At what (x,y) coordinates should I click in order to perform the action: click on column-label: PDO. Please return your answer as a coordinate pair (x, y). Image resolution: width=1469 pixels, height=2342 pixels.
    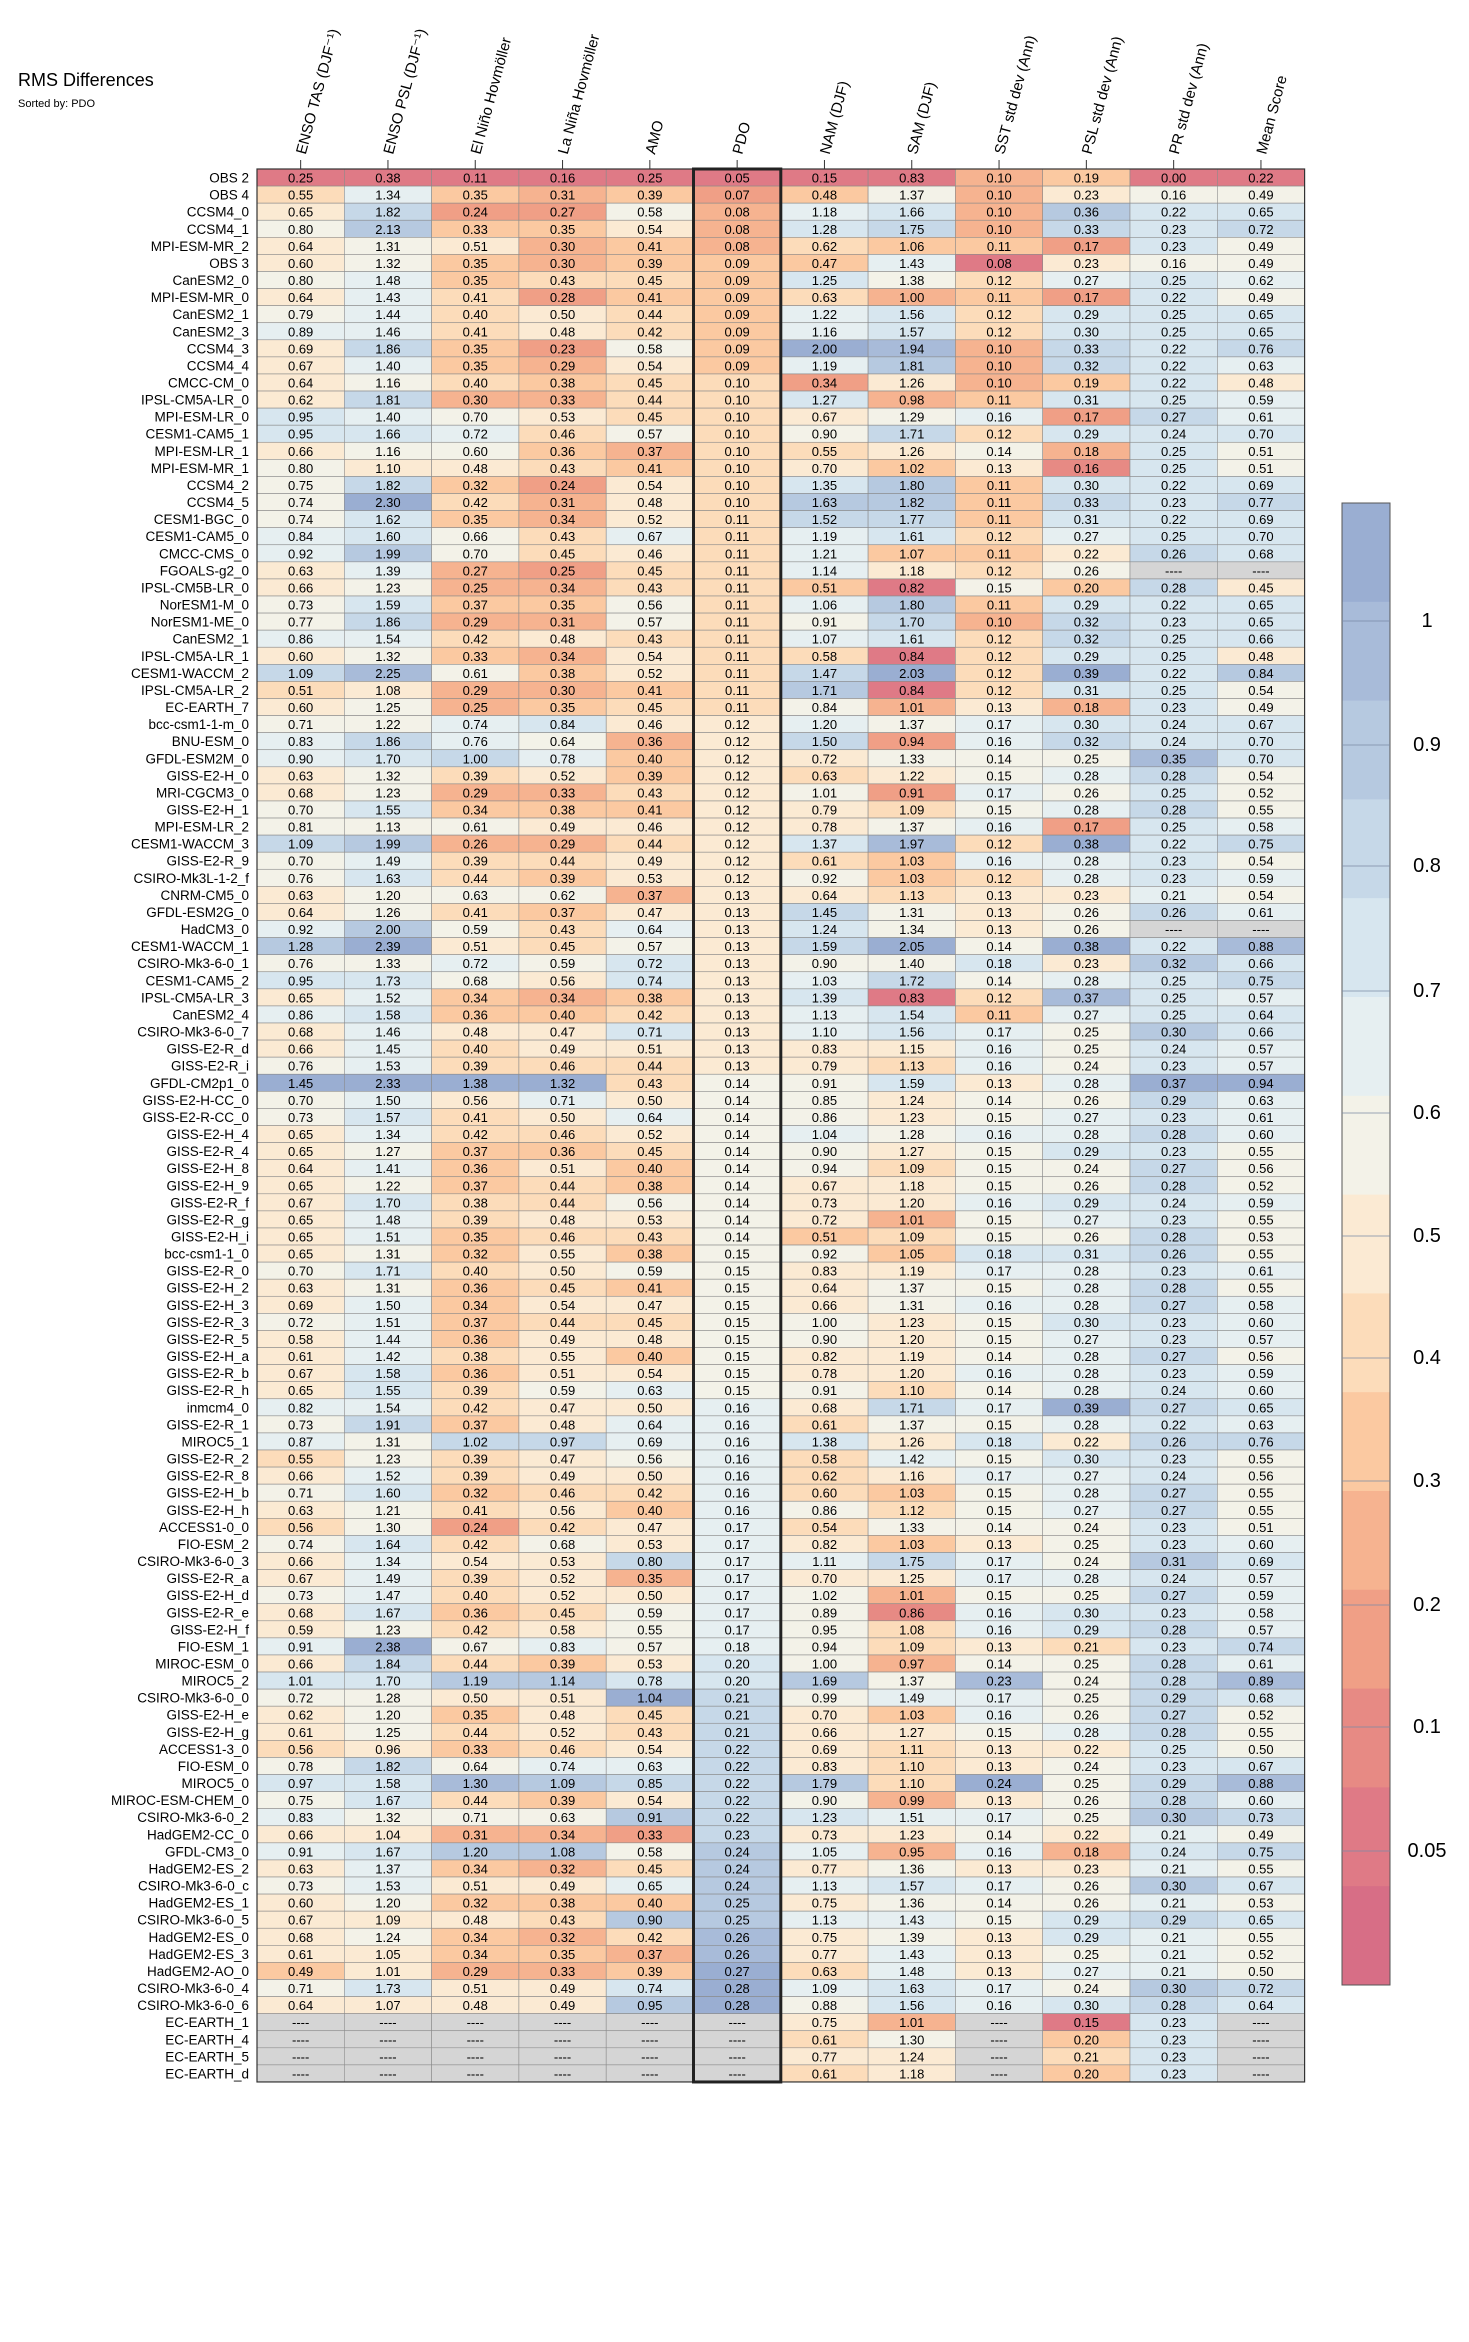
    Looking at the image, I should click on (742, 138).